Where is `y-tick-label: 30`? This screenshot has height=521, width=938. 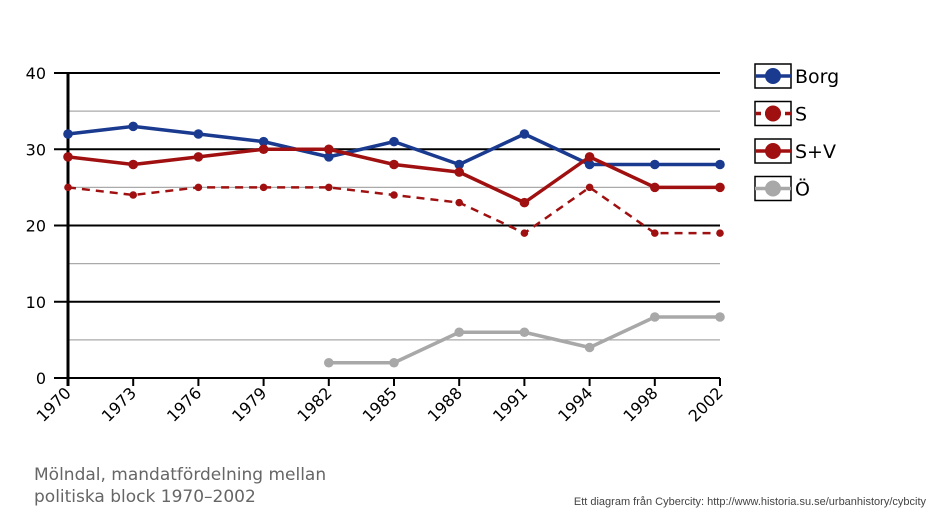 y-tick-label: 30 is located at coordinates (36, 149).